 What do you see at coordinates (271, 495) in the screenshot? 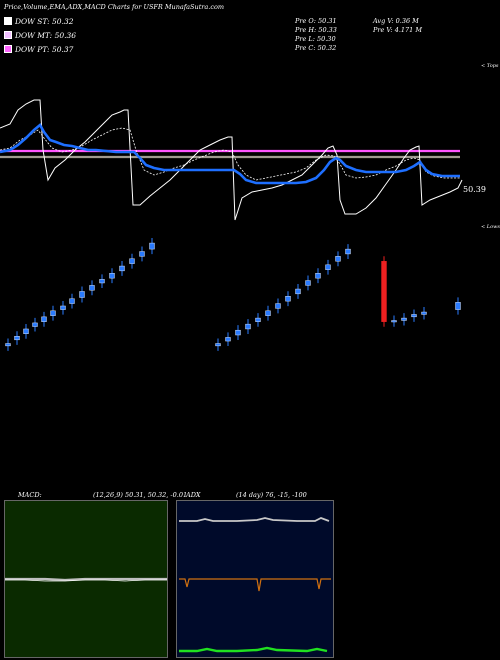
I see `adx-params: (14 day) 76, -15, -100` at bounding box center [271, 495].